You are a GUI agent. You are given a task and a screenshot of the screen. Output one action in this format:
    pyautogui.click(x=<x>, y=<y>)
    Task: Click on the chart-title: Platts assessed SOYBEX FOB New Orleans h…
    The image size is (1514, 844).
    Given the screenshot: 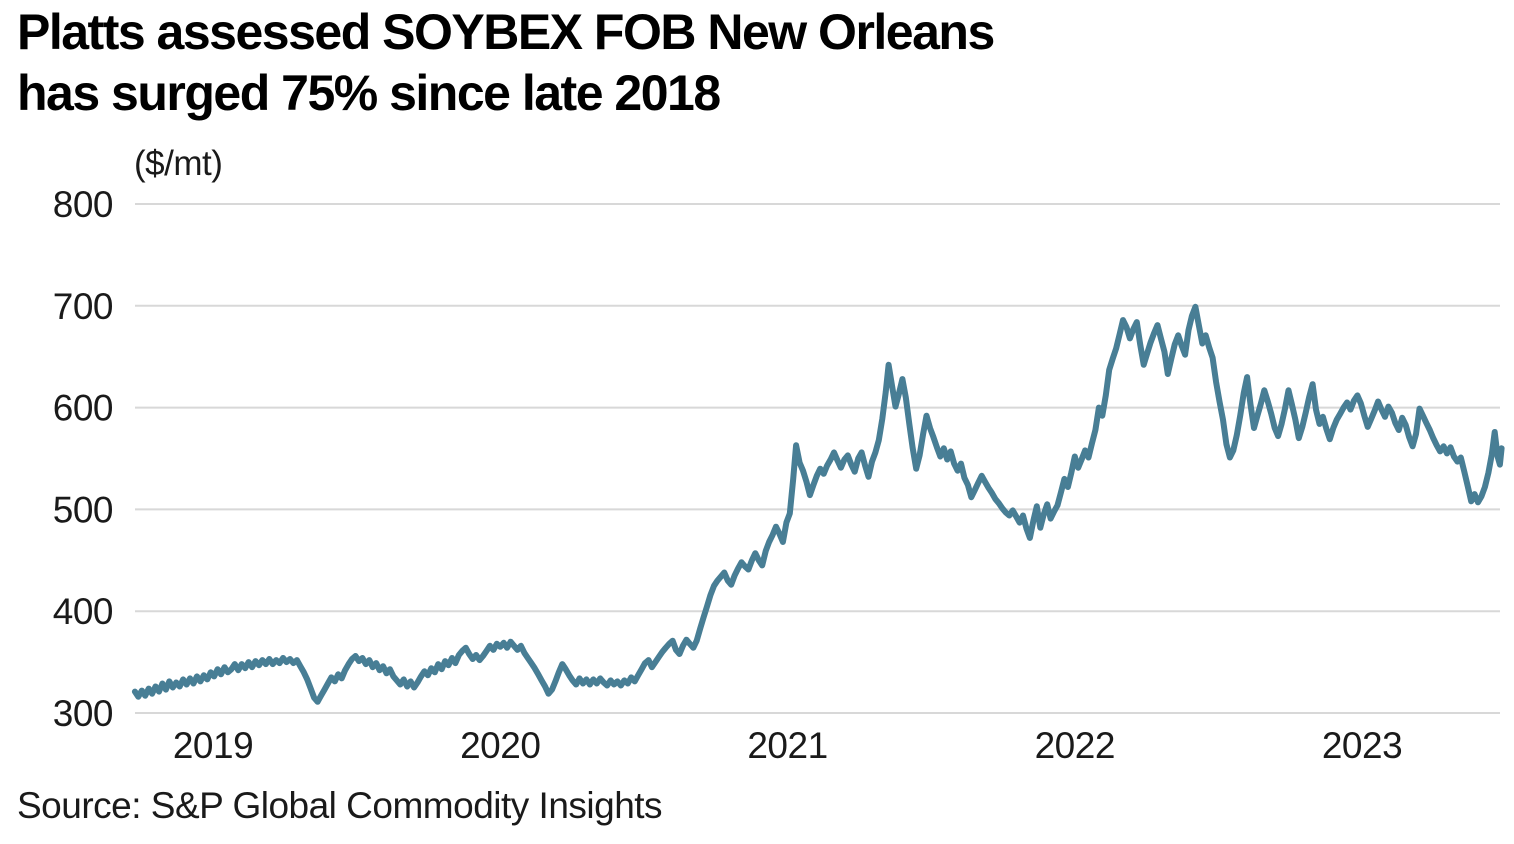 What is the action you would take?
    pyautogui.click(x=506, y=63)
    